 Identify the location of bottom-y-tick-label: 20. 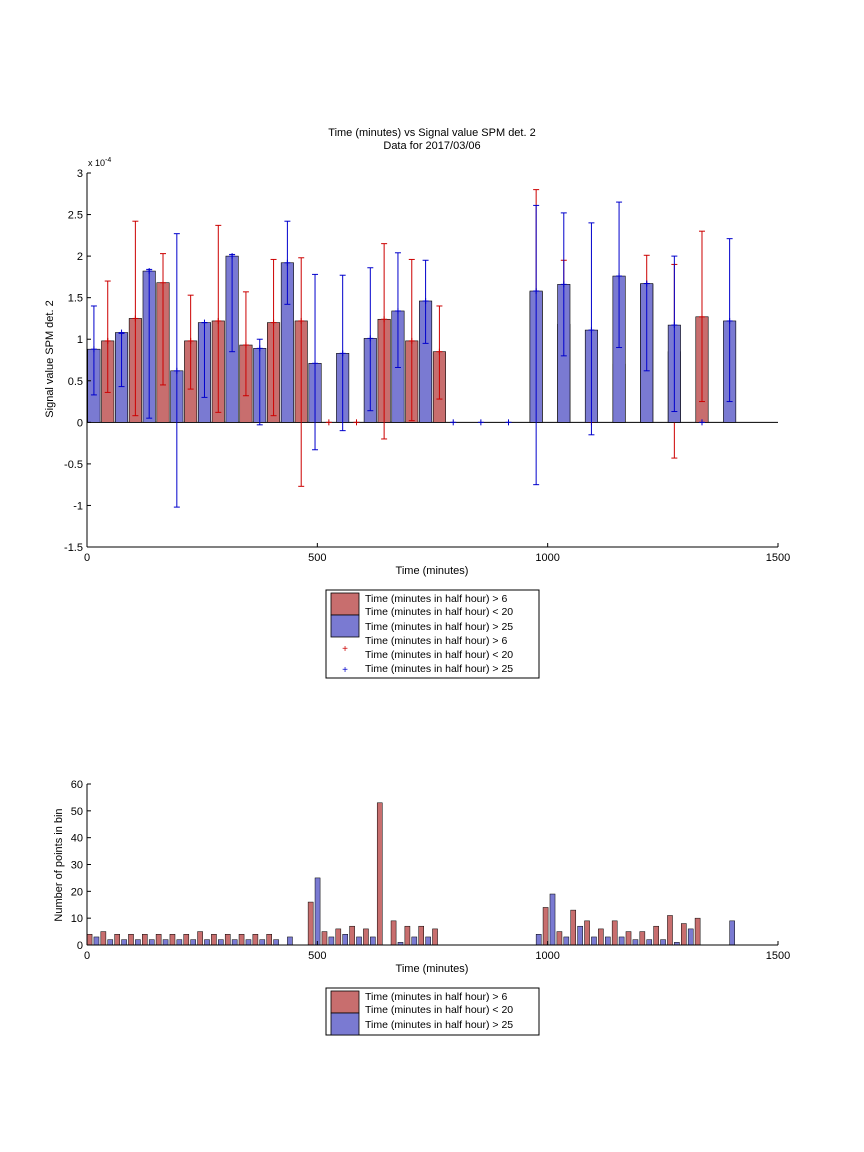
(77, 892).